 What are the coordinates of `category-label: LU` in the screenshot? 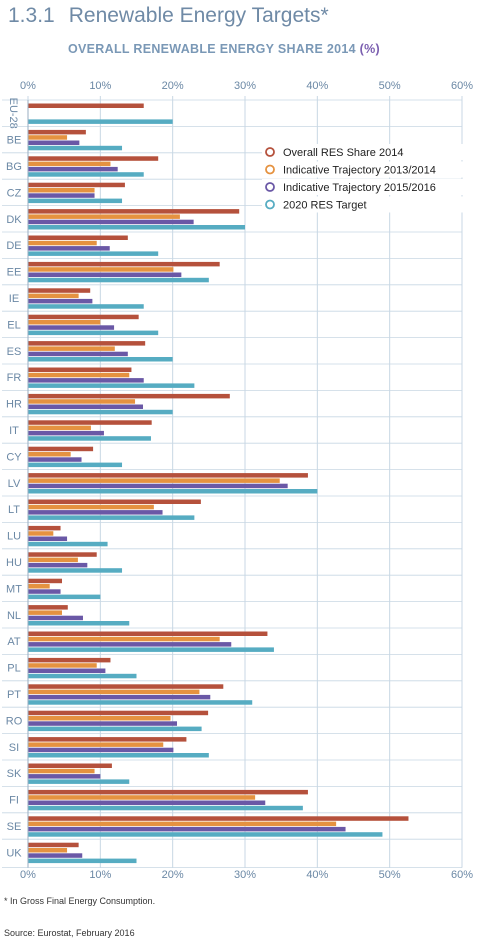 It's located at (14, 537).